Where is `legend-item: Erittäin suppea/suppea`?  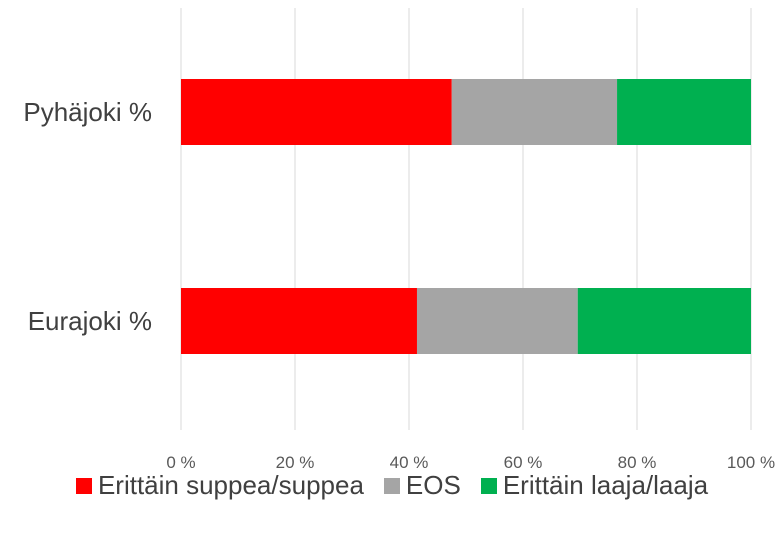
legend-item: Erittäin suppea/suppea is located at coordinates (219, 485).